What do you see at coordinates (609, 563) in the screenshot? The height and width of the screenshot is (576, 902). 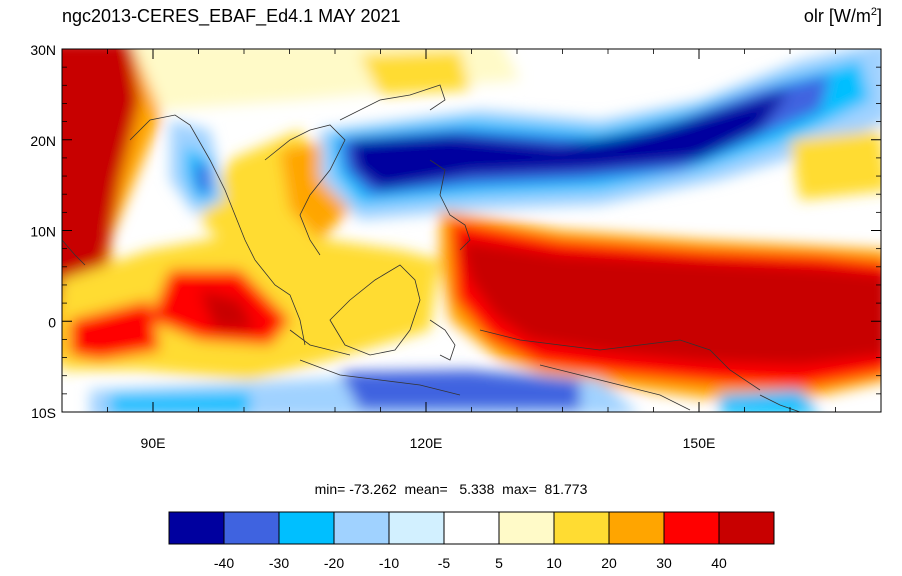 I see `colorbar-label: 20` at bounding box center [609, 563].